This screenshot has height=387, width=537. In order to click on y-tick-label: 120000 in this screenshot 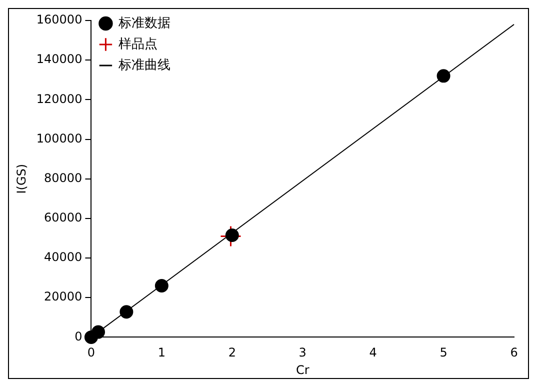, I will do `click(59, 99)`.